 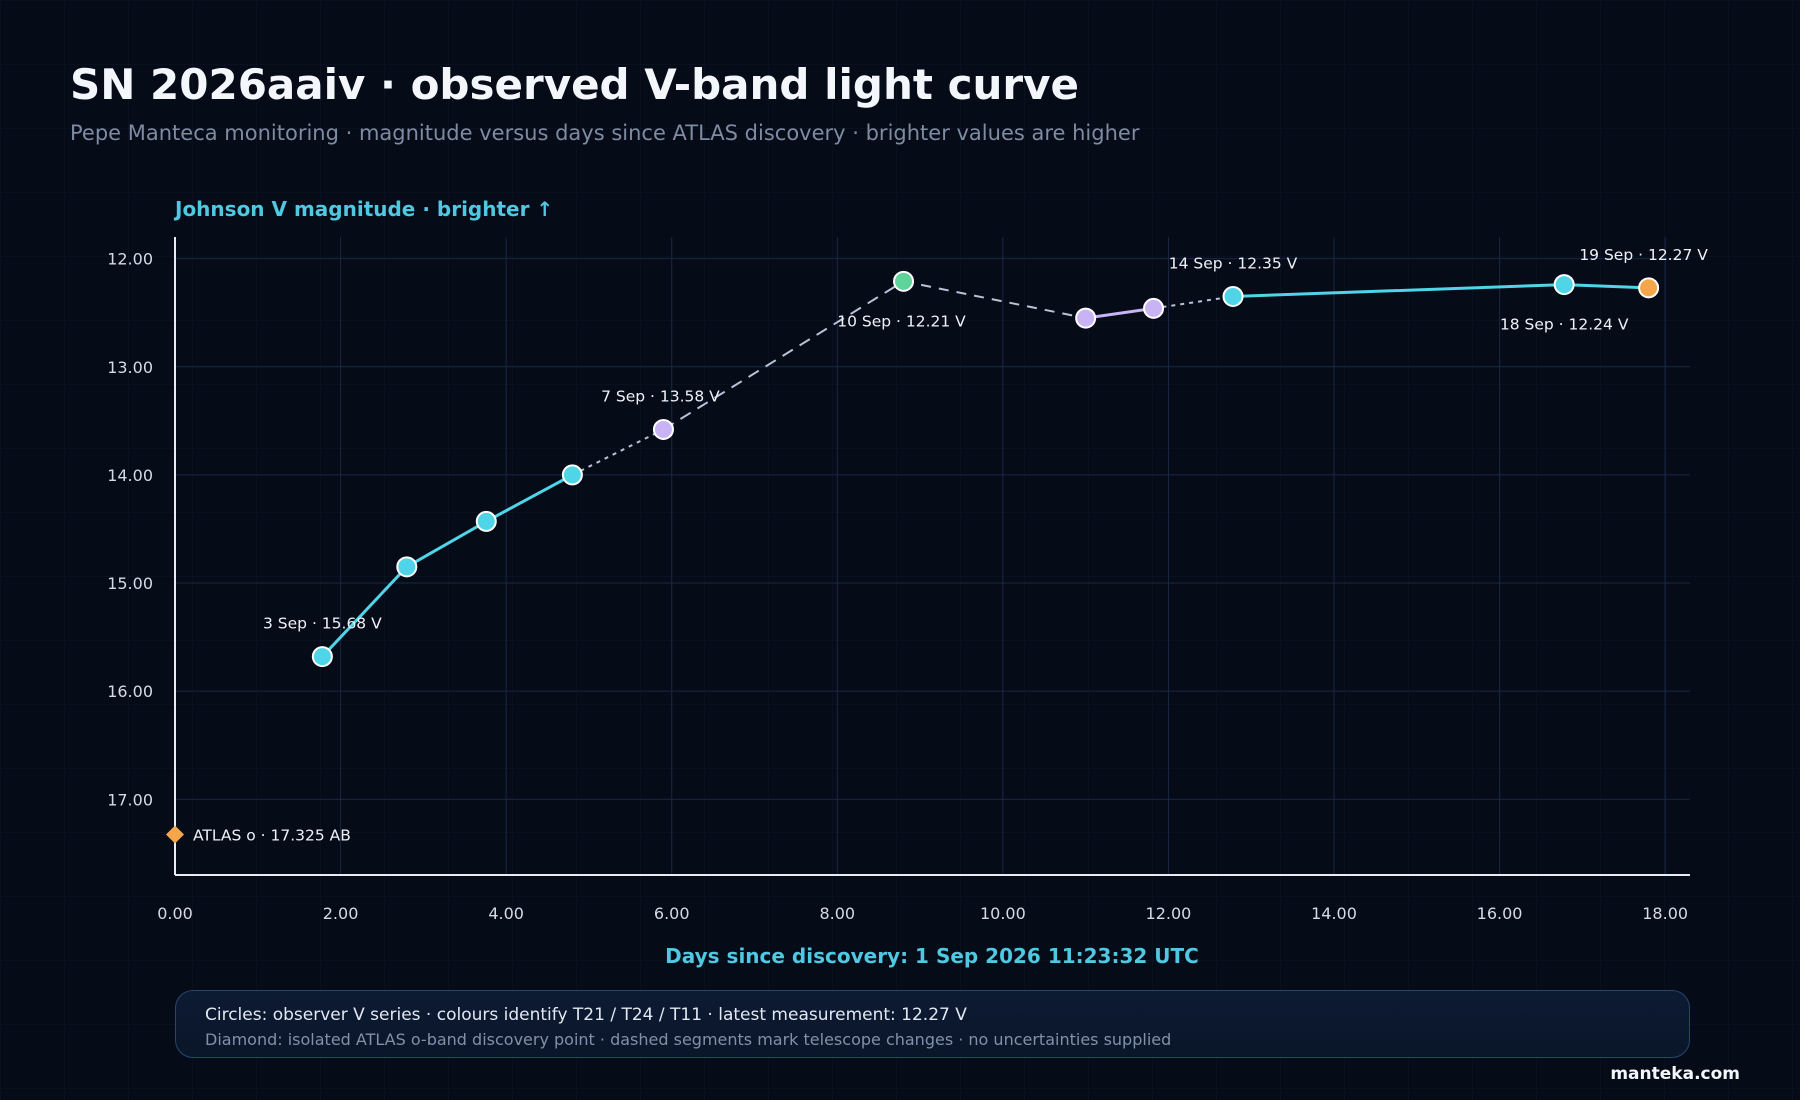 What do you see at coordinates (1564, 325) in the screenshot?
I see `point-annotation: 18 Sep · 12.24 V` at bounding box center [1564, 325].